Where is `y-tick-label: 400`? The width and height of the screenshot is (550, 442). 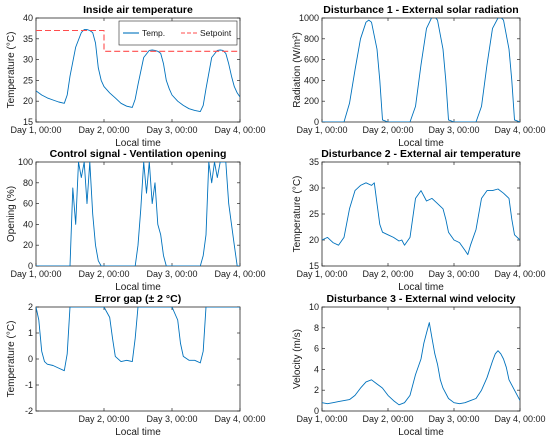 y-tick-label: 400 is located at coordinates (311, 80).